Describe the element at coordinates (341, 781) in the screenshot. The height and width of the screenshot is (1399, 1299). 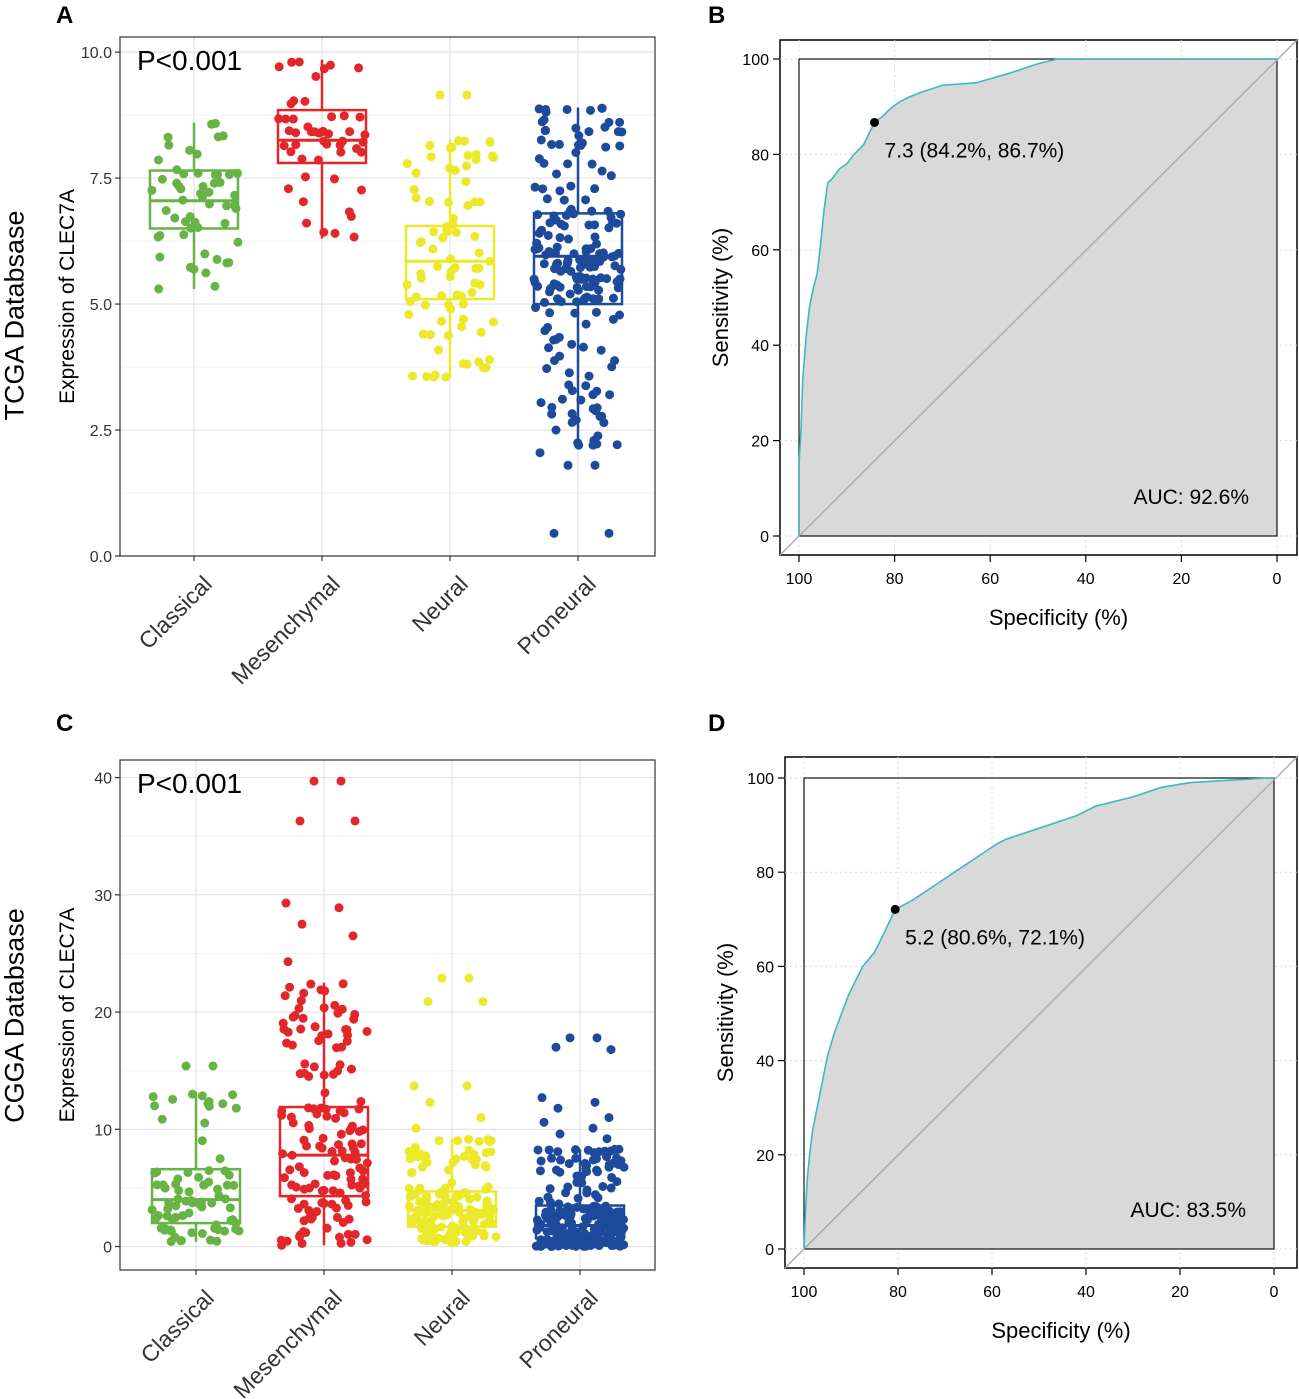
I see `outlier-point-mesenchymal` at that location.